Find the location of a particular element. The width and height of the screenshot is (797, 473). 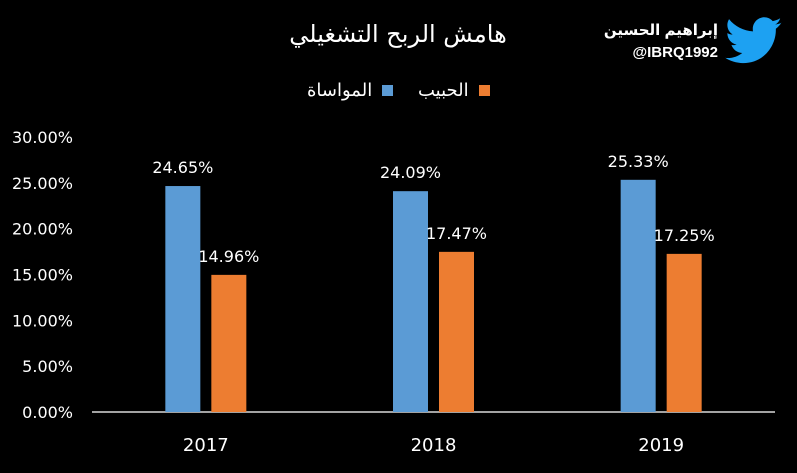

data-label-series-2-2017: 14.96% is located at coordinates (228, 256).